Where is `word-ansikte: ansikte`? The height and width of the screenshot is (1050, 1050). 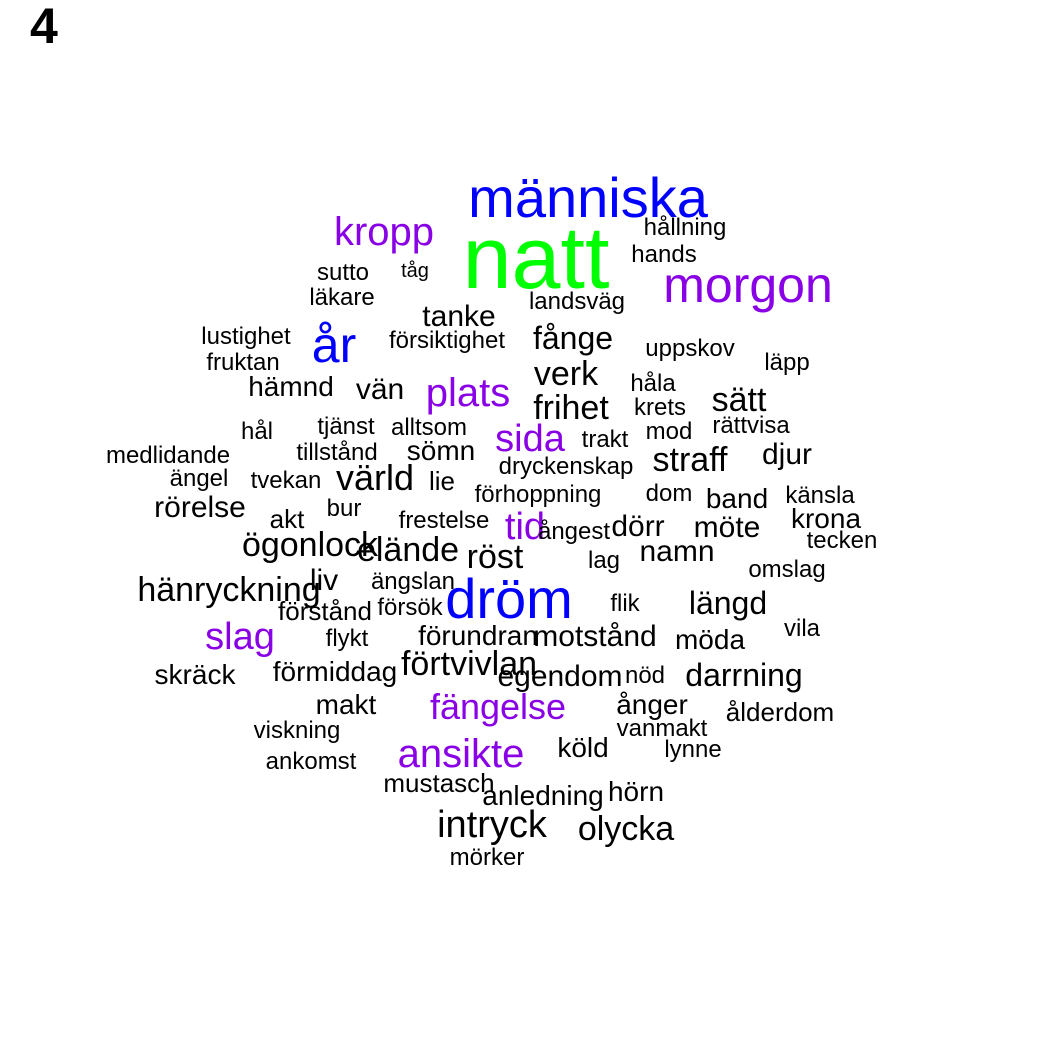 word-ansikte: ansikte is located at coordinates (461, 754).